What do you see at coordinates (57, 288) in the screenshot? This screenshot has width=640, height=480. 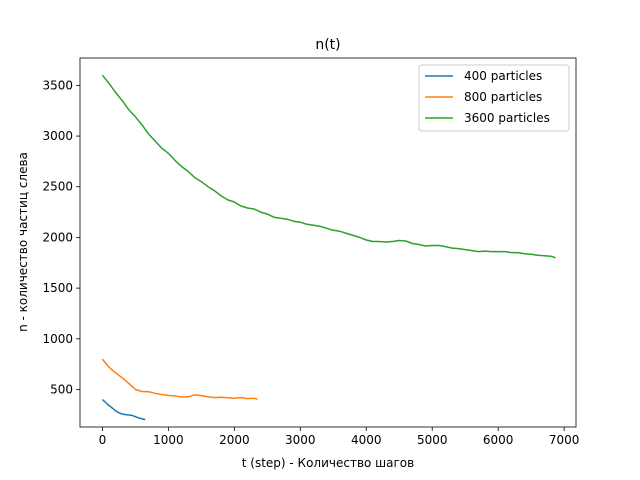 I see `y-tick-label: 1500` at bounding box center [57, 288].